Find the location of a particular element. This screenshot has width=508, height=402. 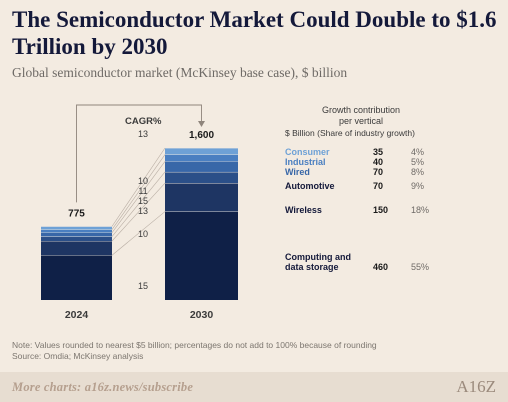

contribution-value-5: 460 is located at coordinates (380, 267).